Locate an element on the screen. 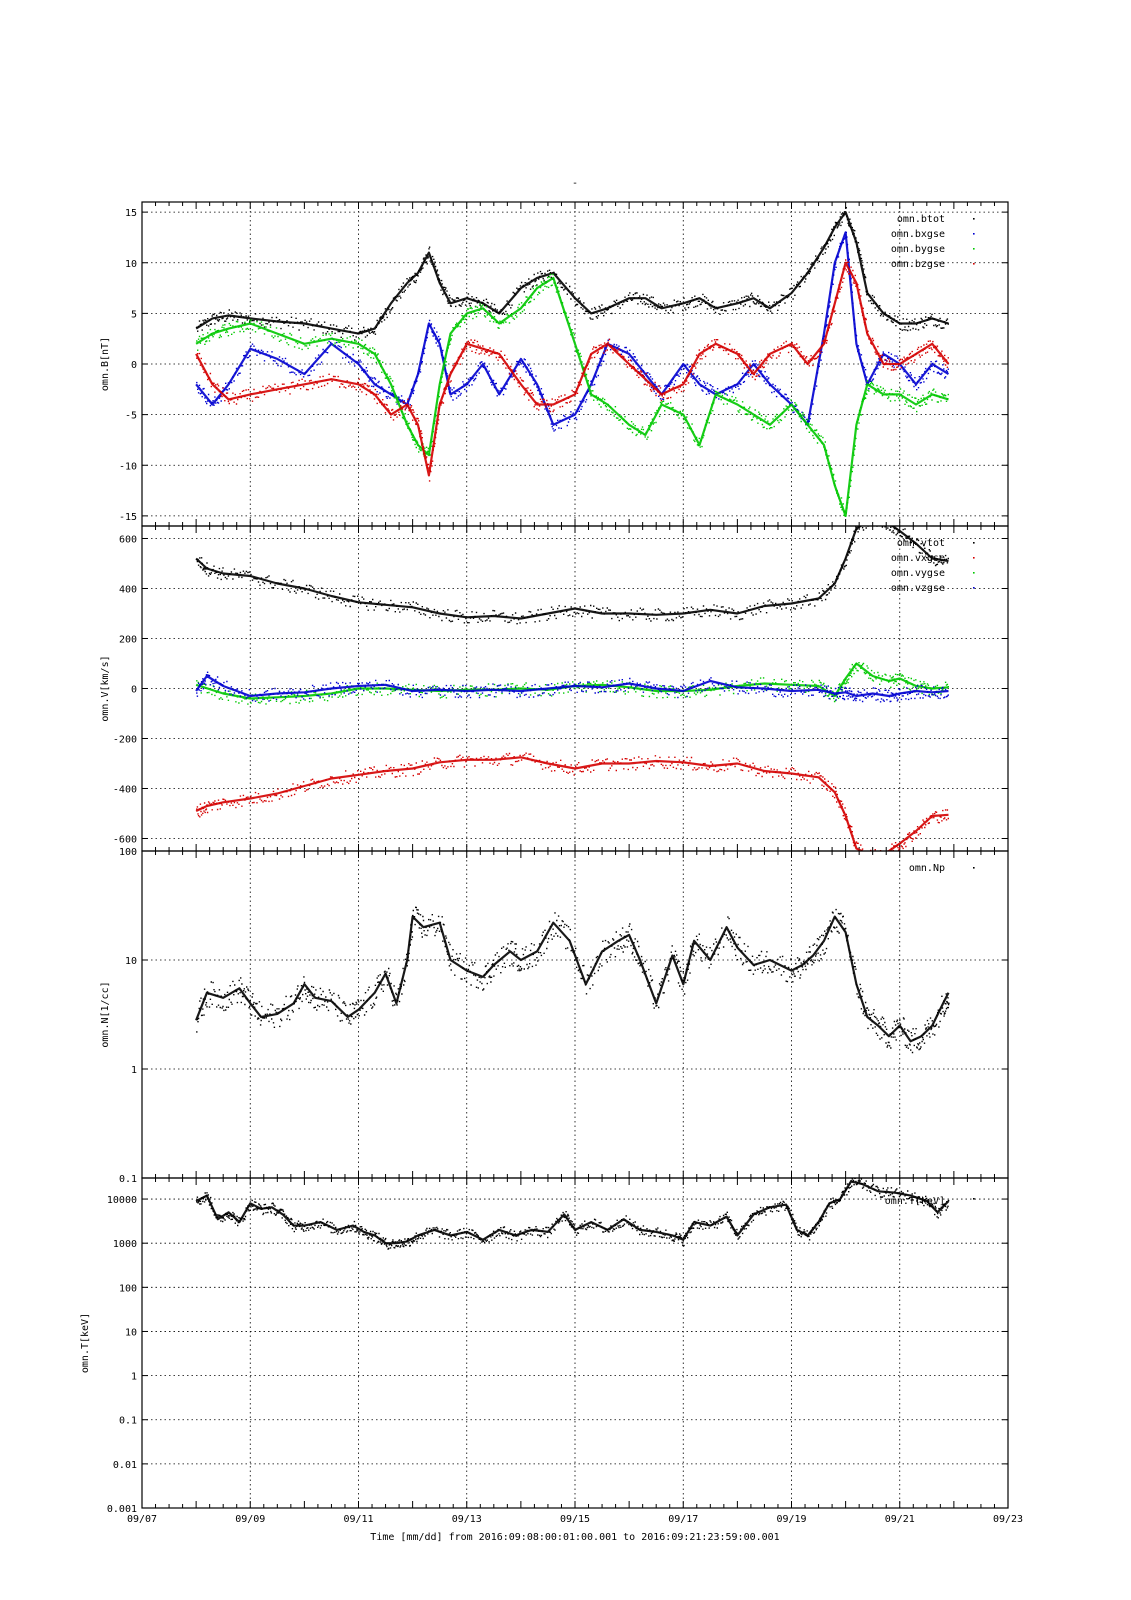 The width and height of the screenshot is (1131, 1600). legend-label: omn.Np is located at coordinates (927, 868).